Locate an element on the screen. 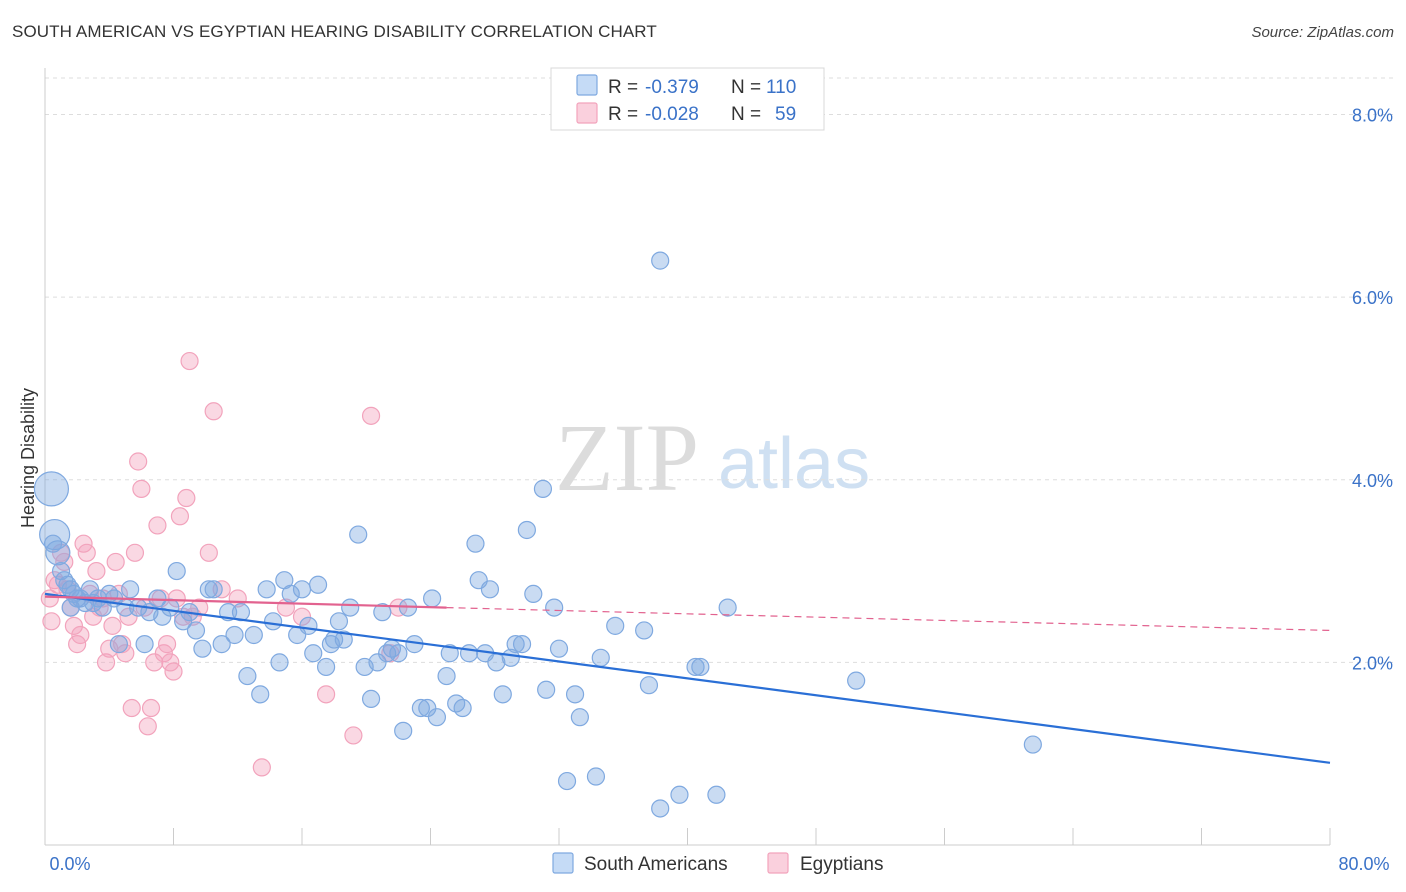 The height and width of the screenshot is (892, 1406). egyptians-trend-line-extension is located at coordinates (888, 619).